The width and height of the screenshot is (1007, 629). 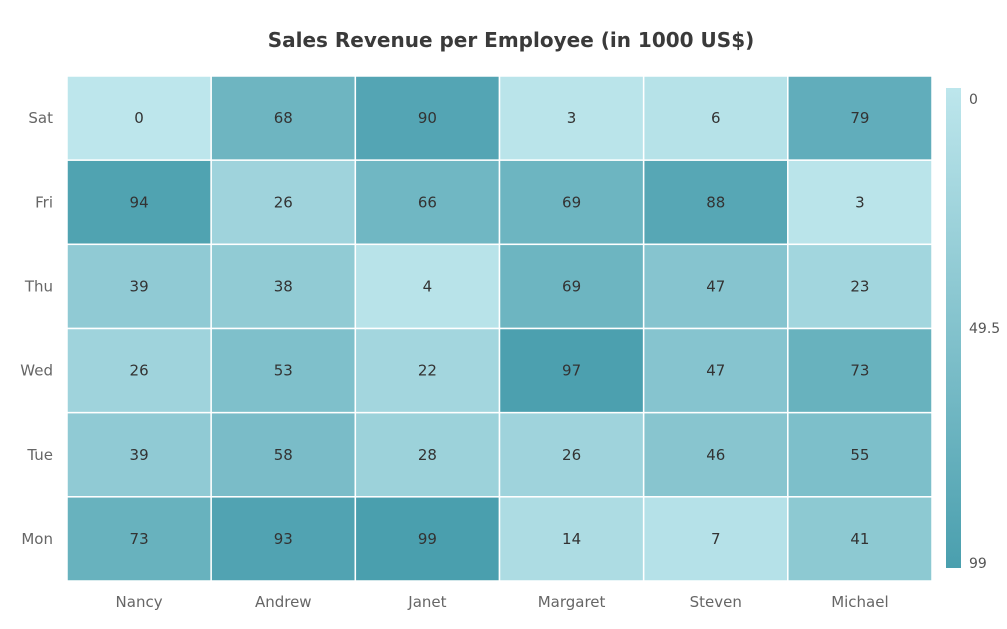 I want to click on cell-value-label: 23, so click(x=859, y=286).